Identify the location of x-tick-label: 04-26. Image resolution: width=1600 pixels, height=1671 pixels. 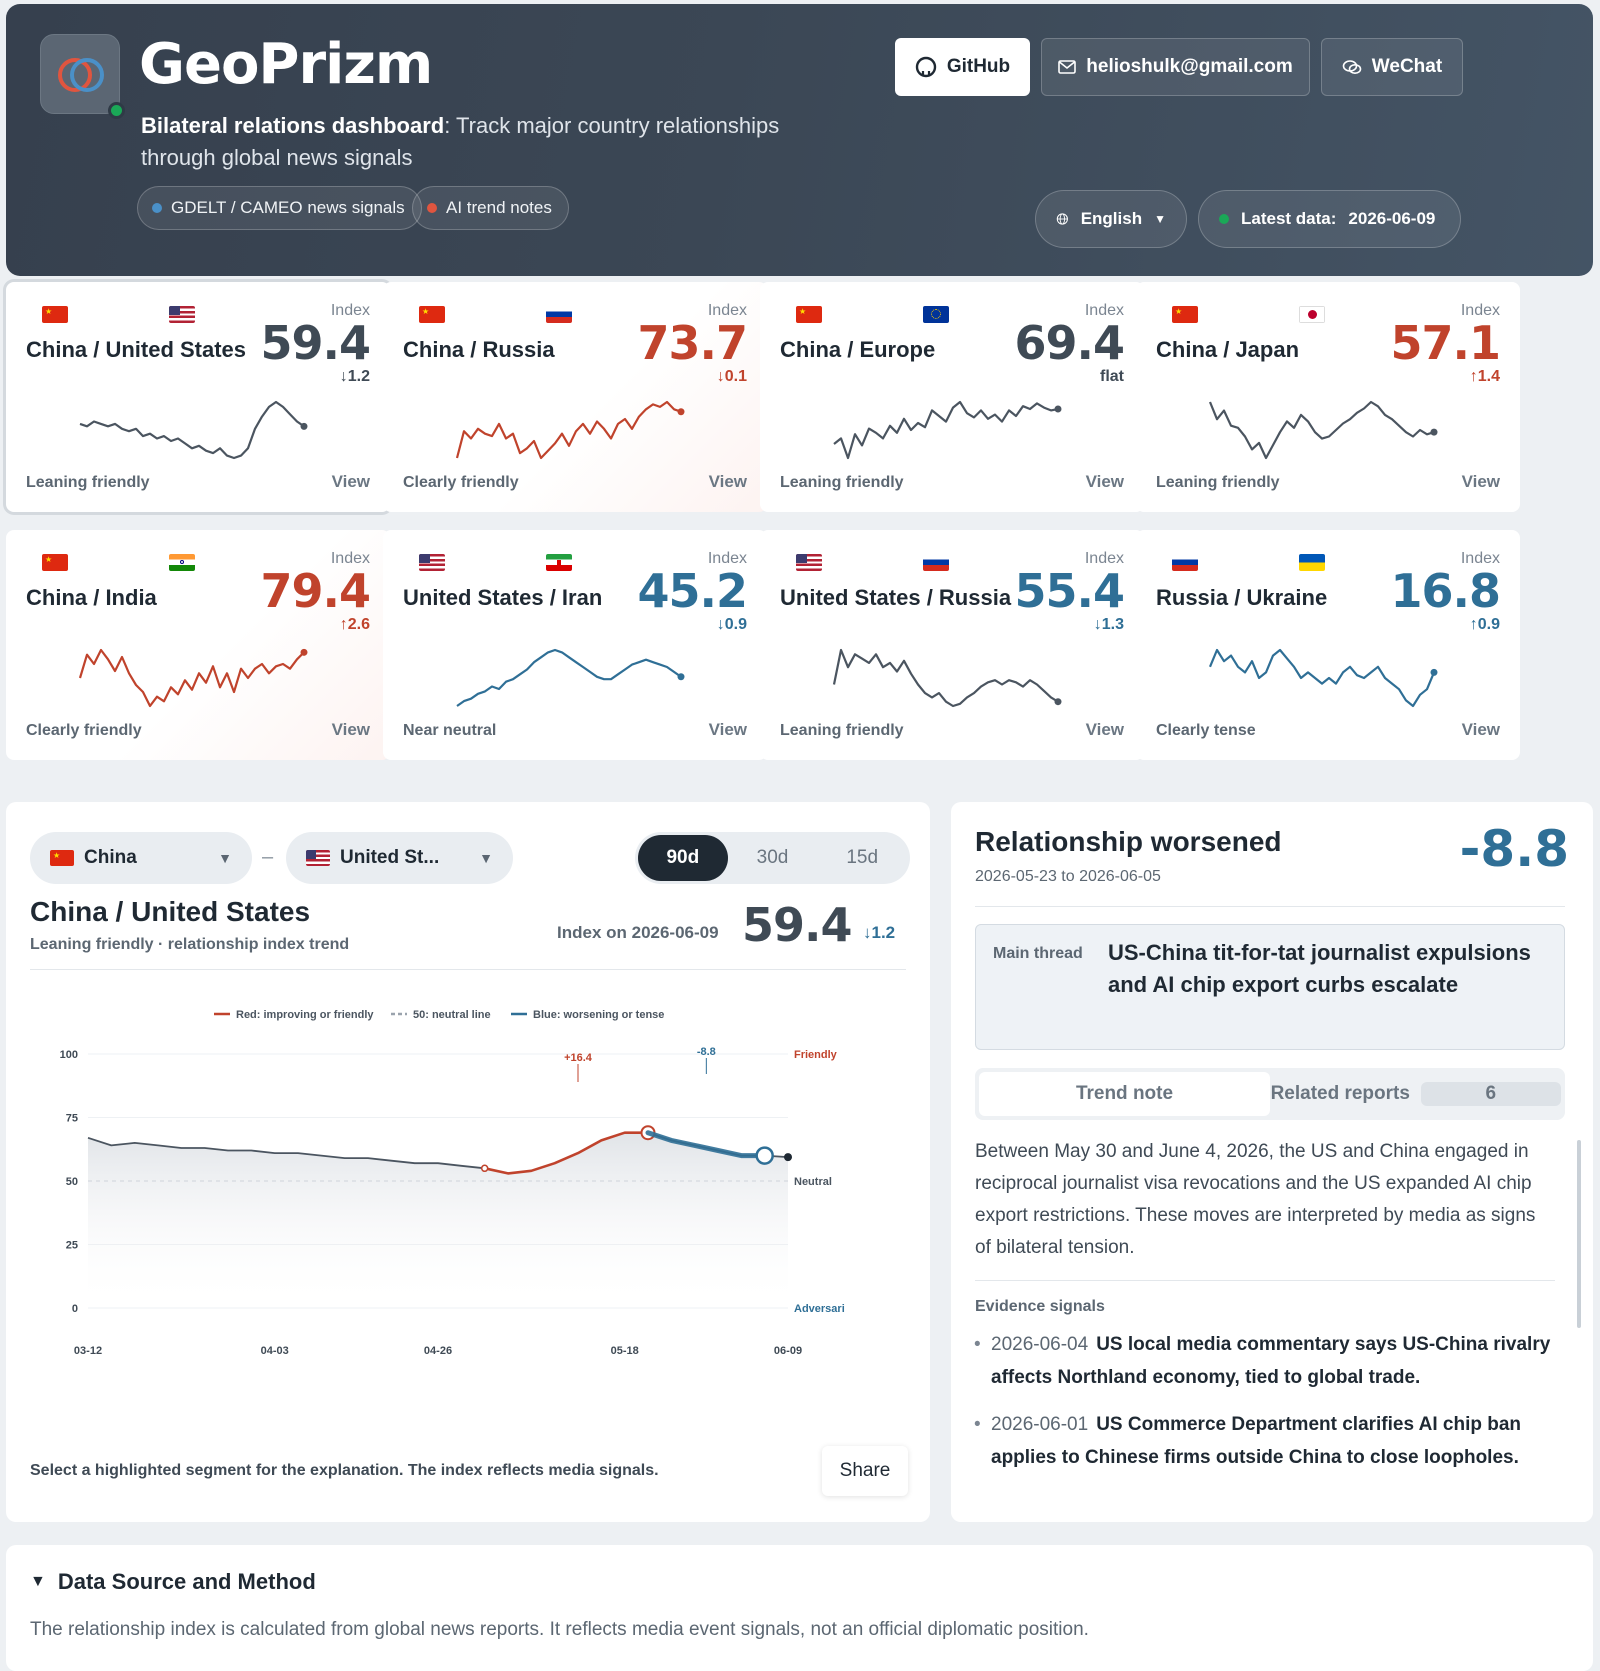
(438, 1351).